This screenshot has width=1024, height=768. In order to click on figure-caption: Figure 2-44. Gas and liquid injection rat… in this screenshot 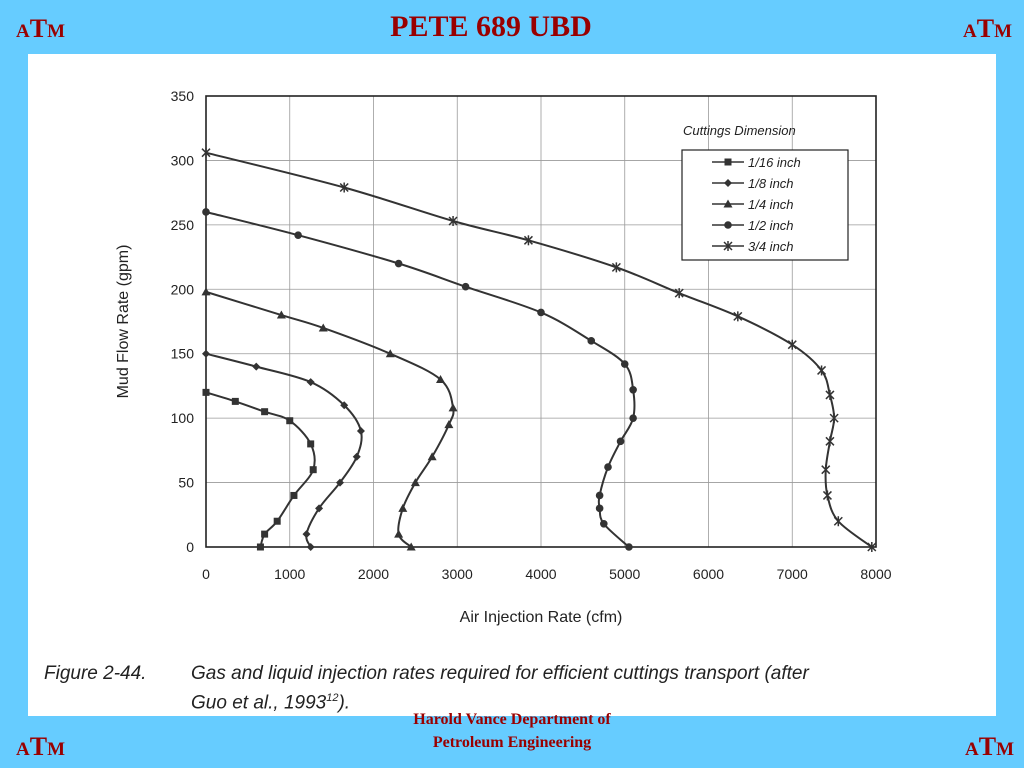, I will do `click(516, 688)`.